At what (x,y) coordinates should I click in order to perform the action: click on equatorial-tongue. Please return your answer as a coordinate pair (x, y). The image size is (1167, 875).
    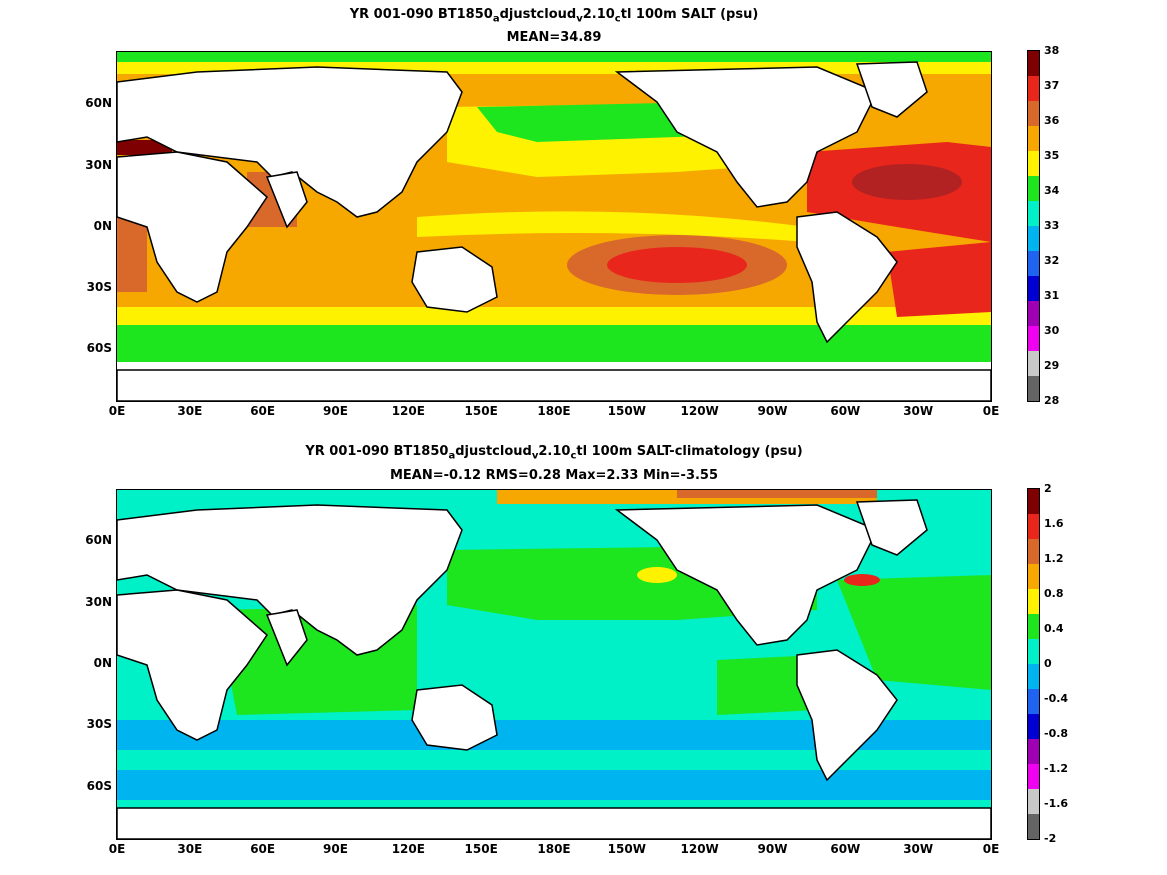
    Looking at the image, I should click on (612, 226).